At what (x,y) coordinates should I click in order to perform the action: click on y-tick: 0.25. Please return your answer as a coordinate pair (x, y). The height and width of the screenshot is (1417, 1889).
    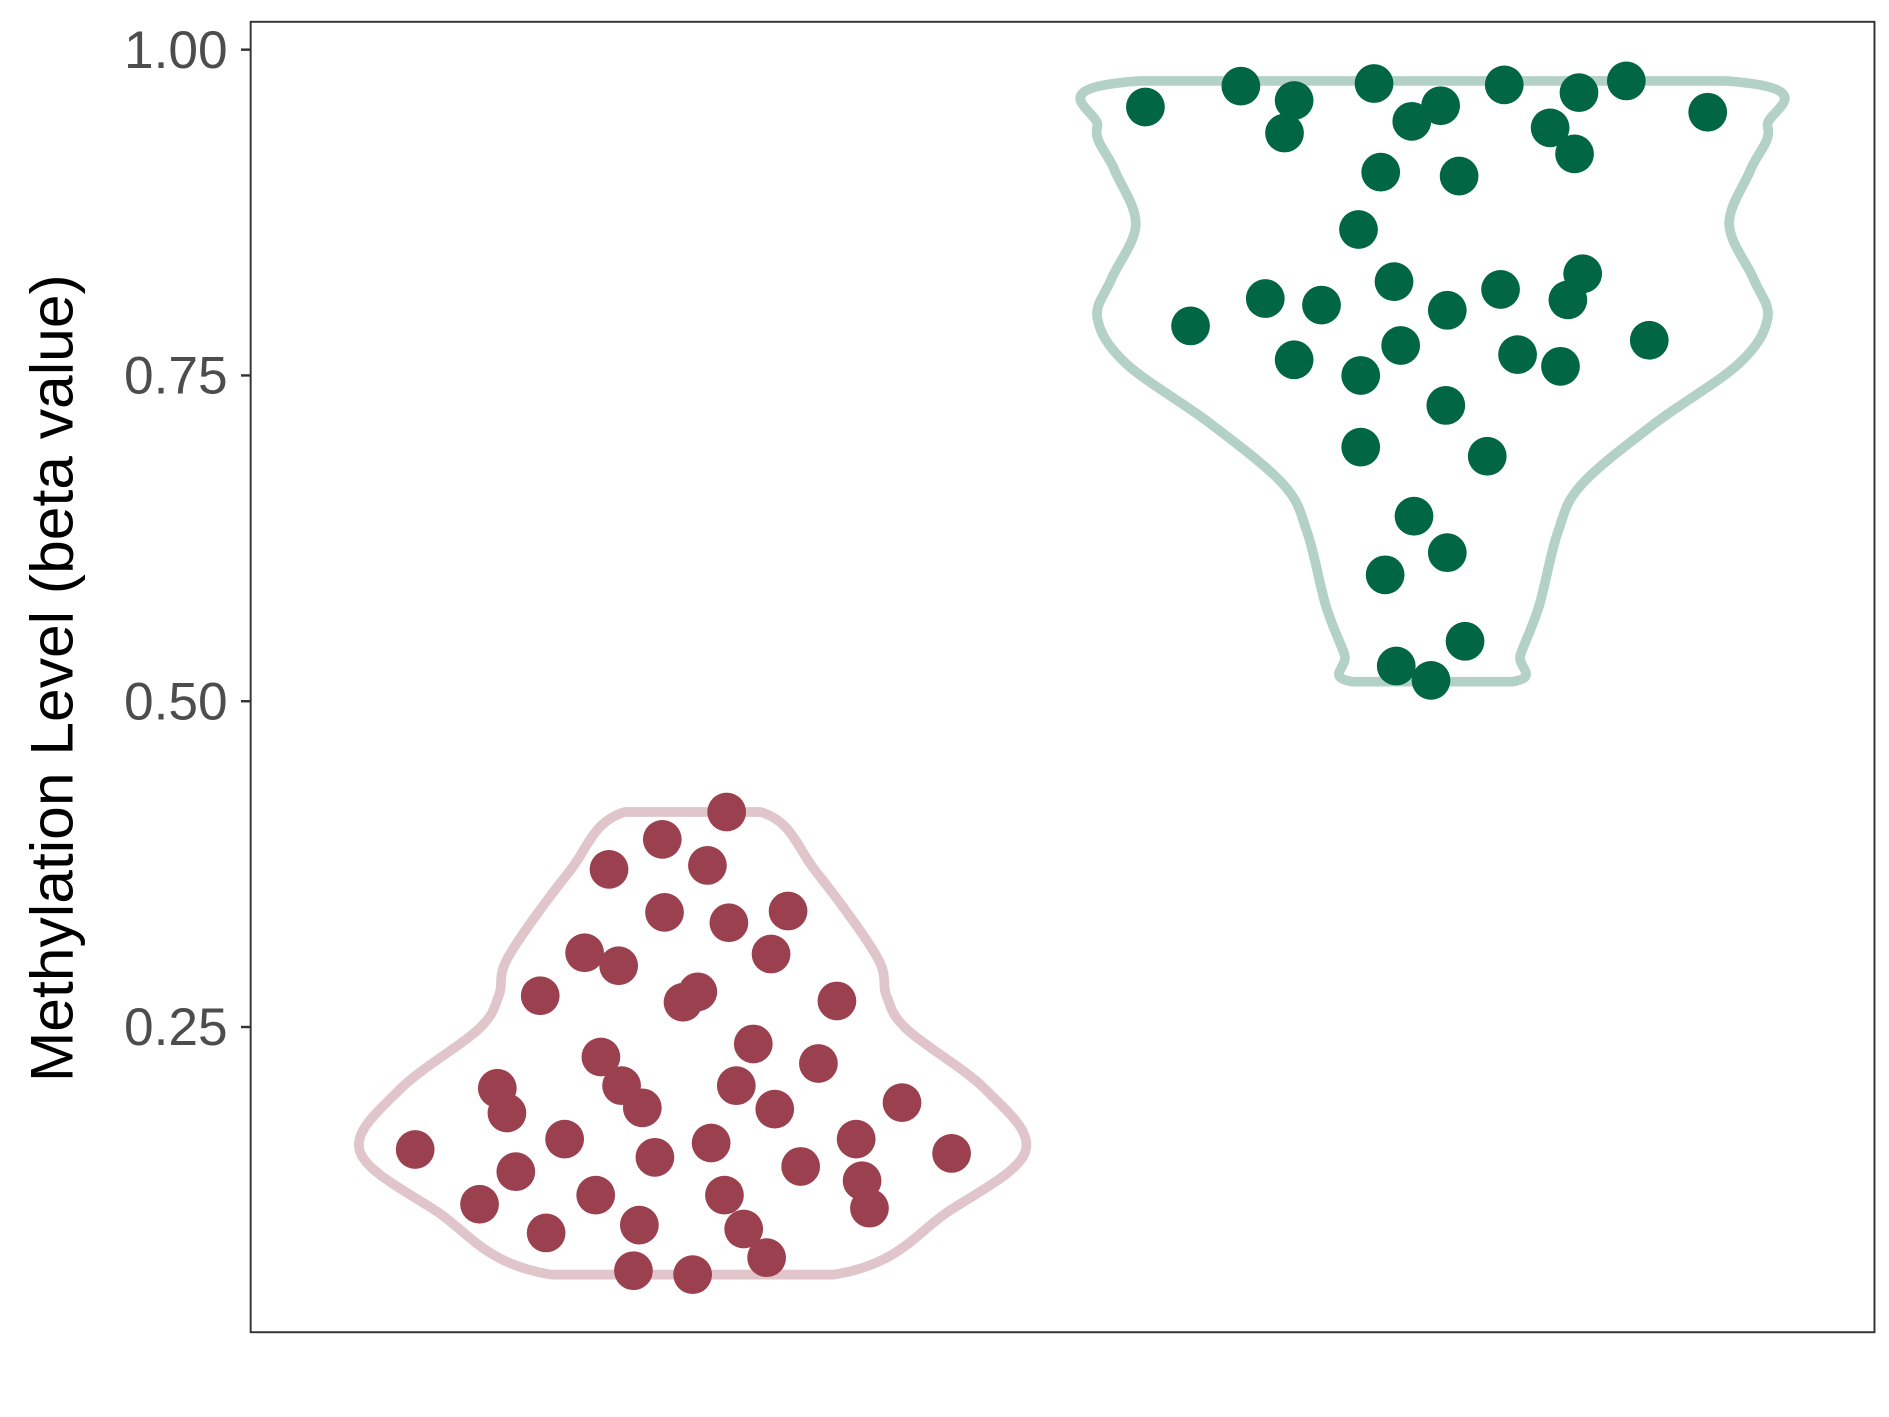
    Looking at the image, I should click on (187, 1027).